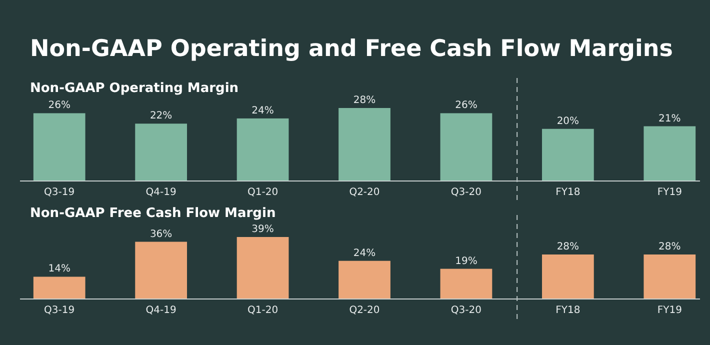  What do you see at coordinates (568, 121) in the screenshot?
I see `data-label: 20%` at bounding box center [568, 121].